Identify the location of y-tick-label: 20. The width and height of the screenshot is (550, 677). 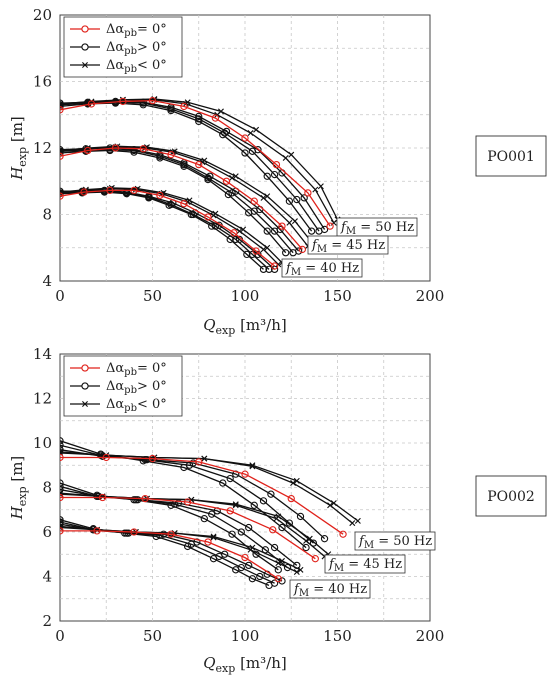
(42, 15).